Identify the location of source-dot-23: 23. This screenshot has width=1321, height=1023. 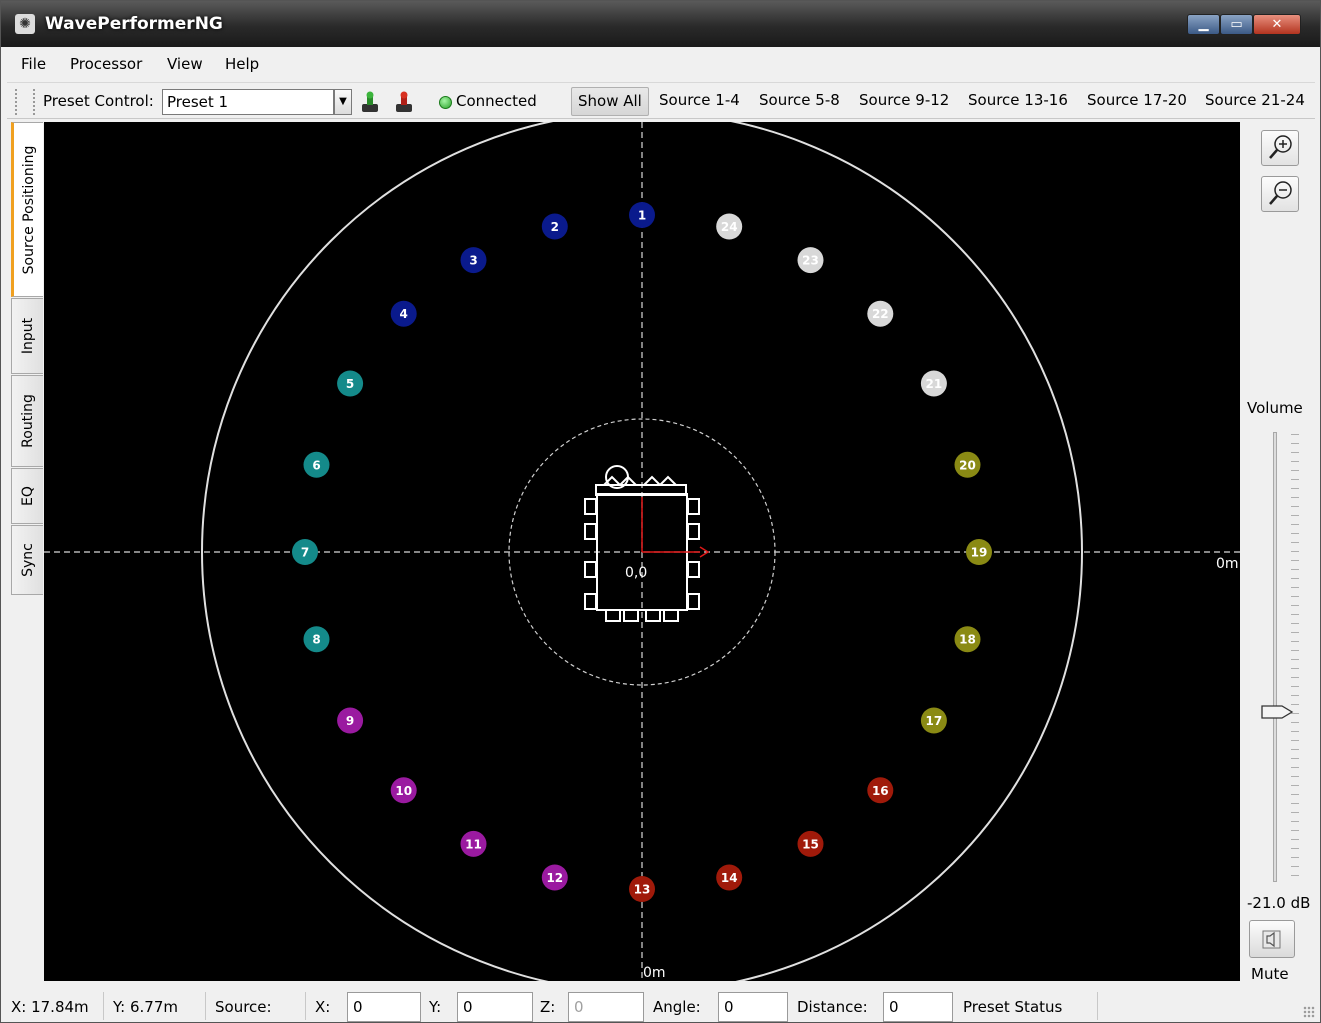
(810, 260).